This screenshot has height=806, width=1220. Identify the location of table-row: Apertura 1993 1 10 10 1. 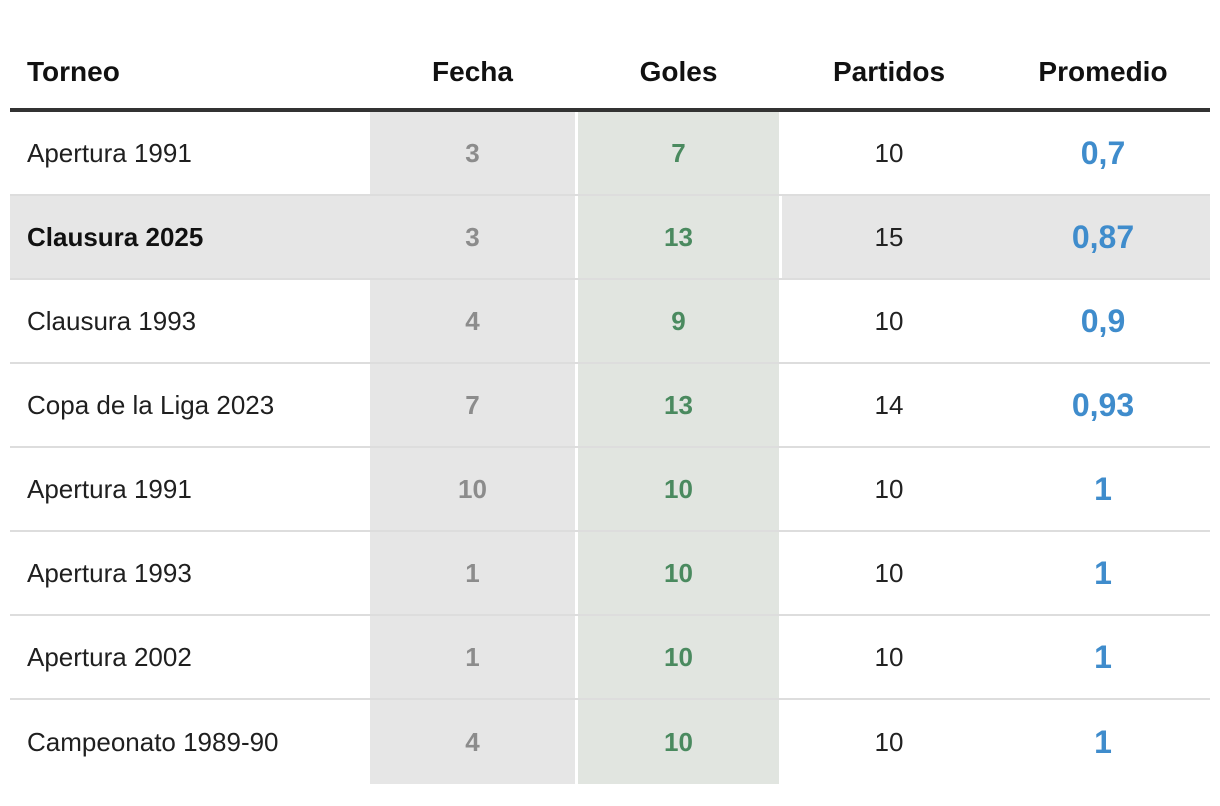
(610, 574).